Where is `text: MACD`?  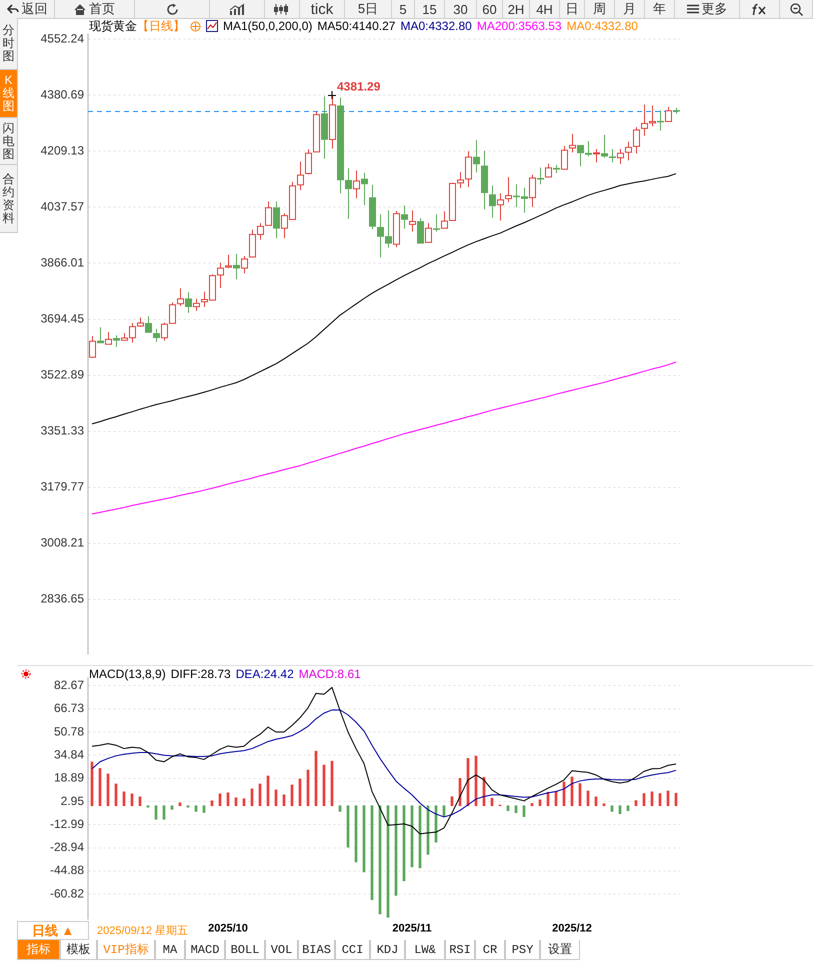
text: MACD is located at coordinates (205, 950).